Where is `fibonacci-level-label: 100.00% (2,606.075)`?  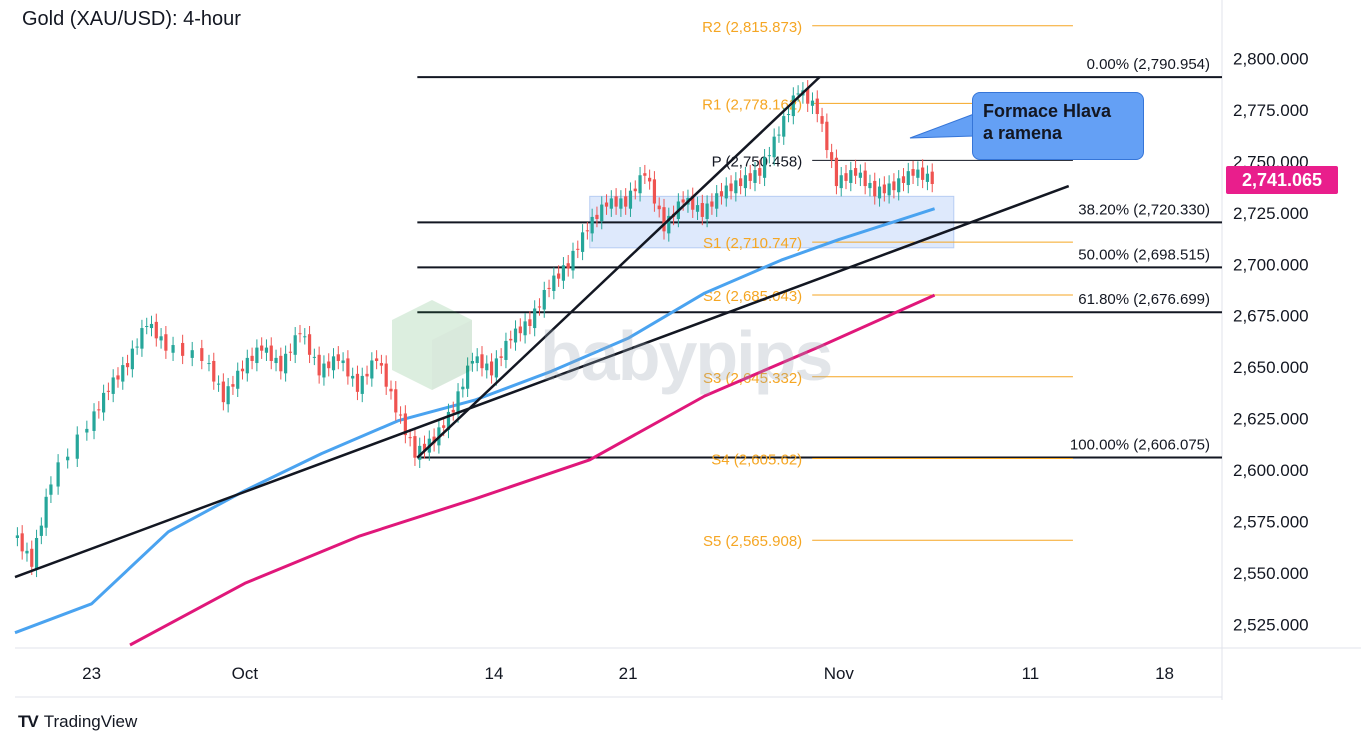 fibonacci-level-label: 100.00% (2,606.075) is located at coordinates (1140, 445).